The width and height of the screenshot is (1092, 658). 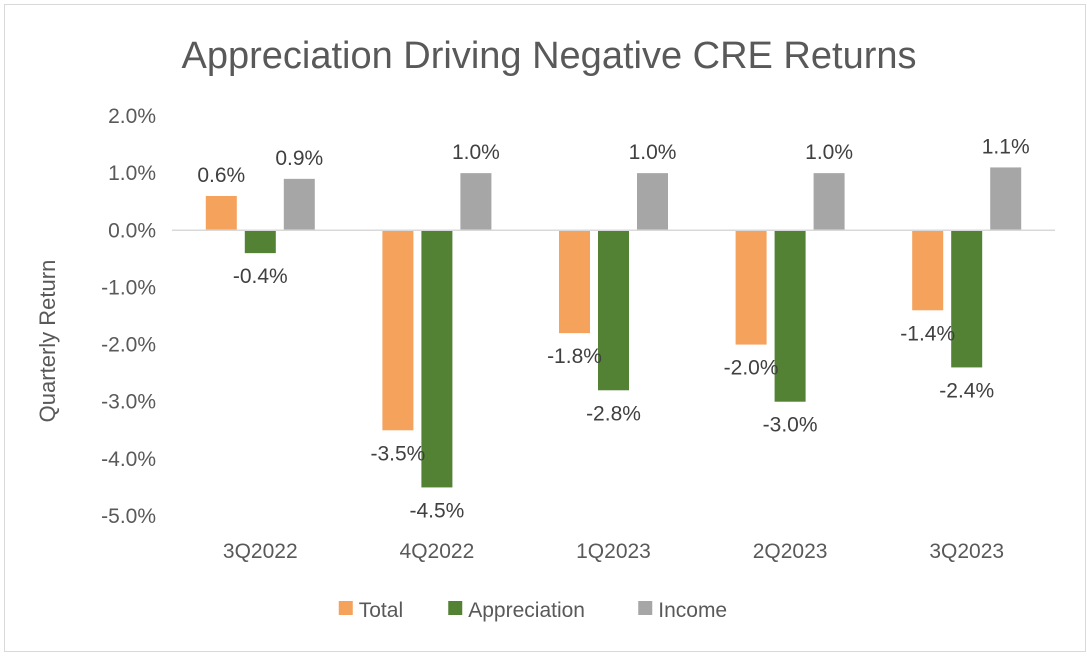 I want to click on data-label-total: -3.5%, so click(x=397, y=453).